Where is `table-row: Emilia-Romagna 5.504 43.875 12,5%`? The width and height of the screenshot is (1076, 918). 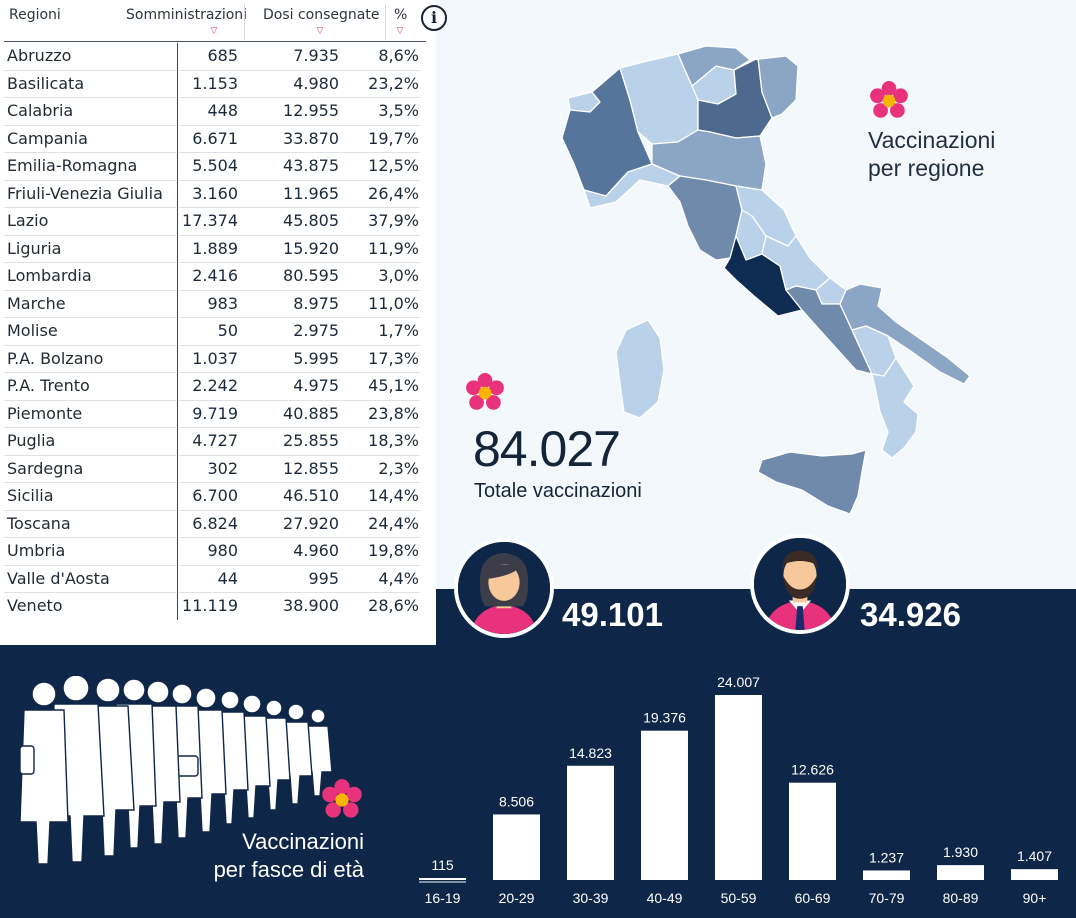
table-row: Emilia-Romagna 5.504 43.875 12,5% is located at coordinates (218, 167).